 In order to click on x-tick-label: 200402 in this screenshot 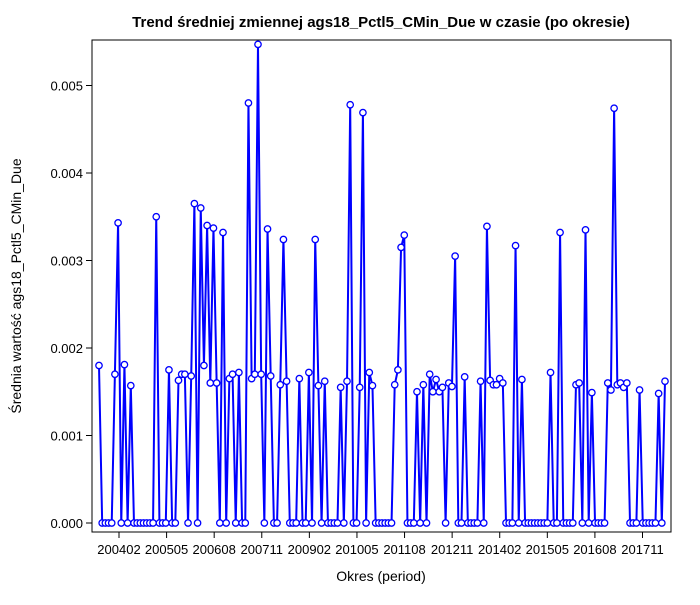, I will do `click(118, 549)`.